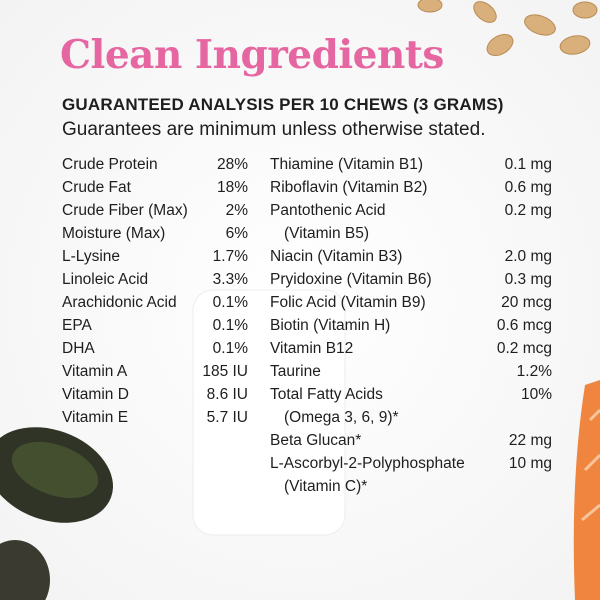  What do you see at coordinates (312, 348) in the screenshot?
I see `ingredient-name: Vitamin B12` at bounding box center [312, 348].